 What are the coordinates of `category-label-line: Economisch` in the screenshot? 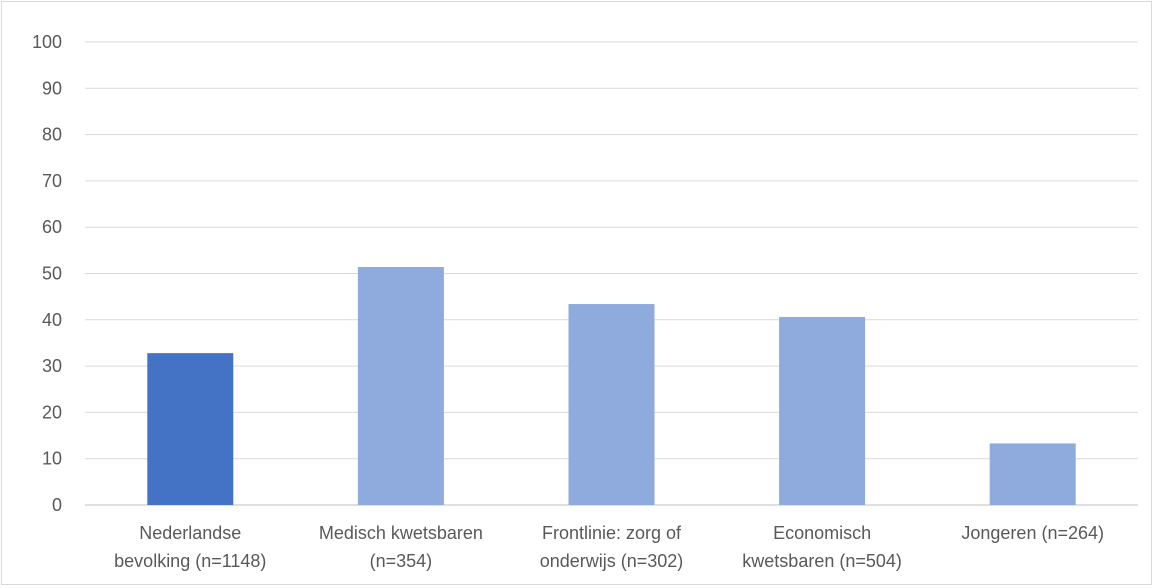 It's located at (822, 533).